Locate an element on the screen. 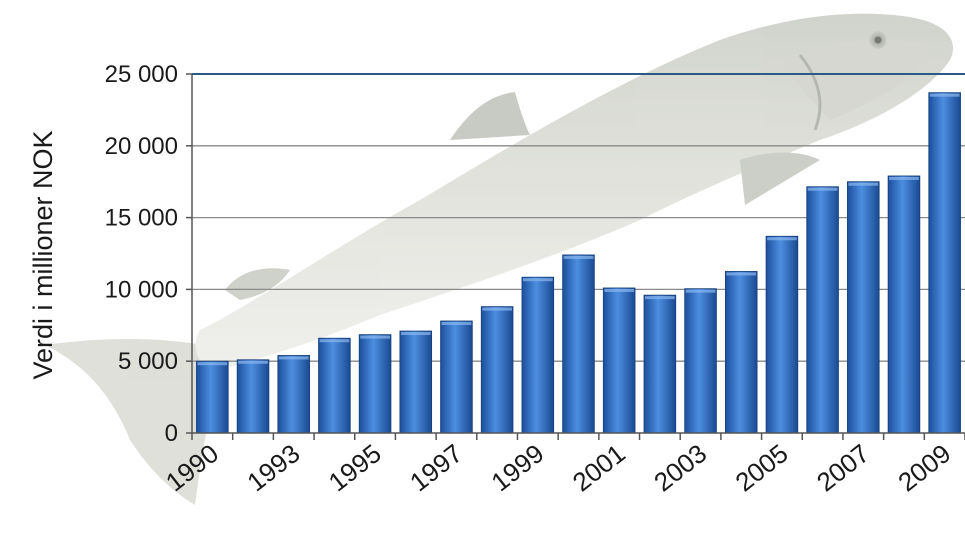  x-tick-label: 2005 is located at coordinates (762, 467).